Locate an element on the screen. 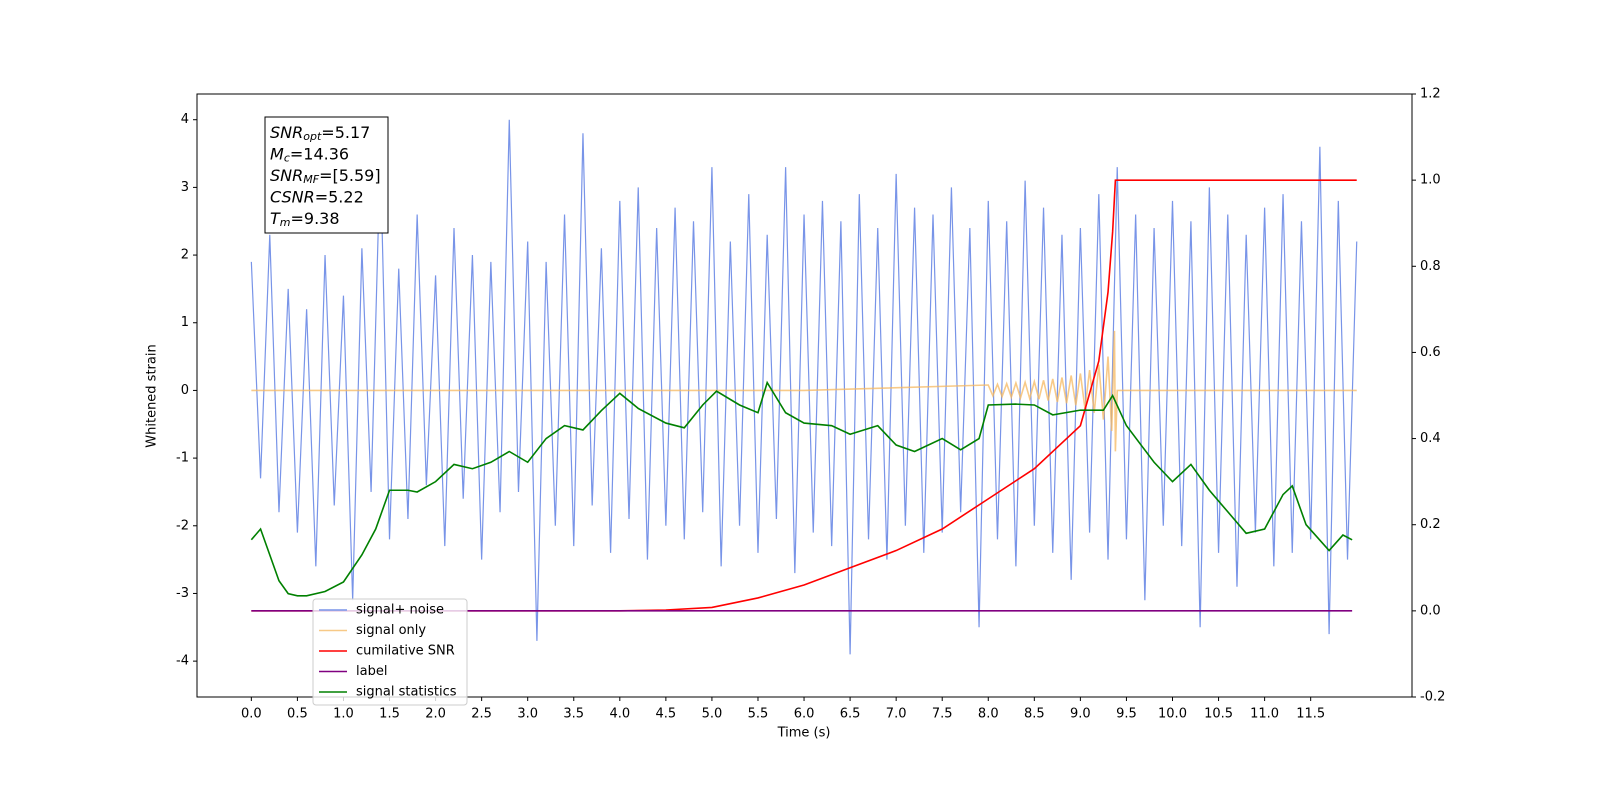  y2-tick-label: 0.6 is located at coordinates (1430, 352).